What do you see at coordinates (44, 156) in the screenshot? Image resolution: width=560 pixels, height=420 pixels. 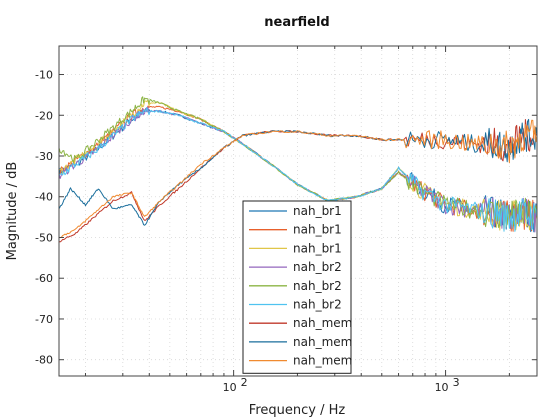 I see `y-tick-label: -30` at bounding box center [44, 156].